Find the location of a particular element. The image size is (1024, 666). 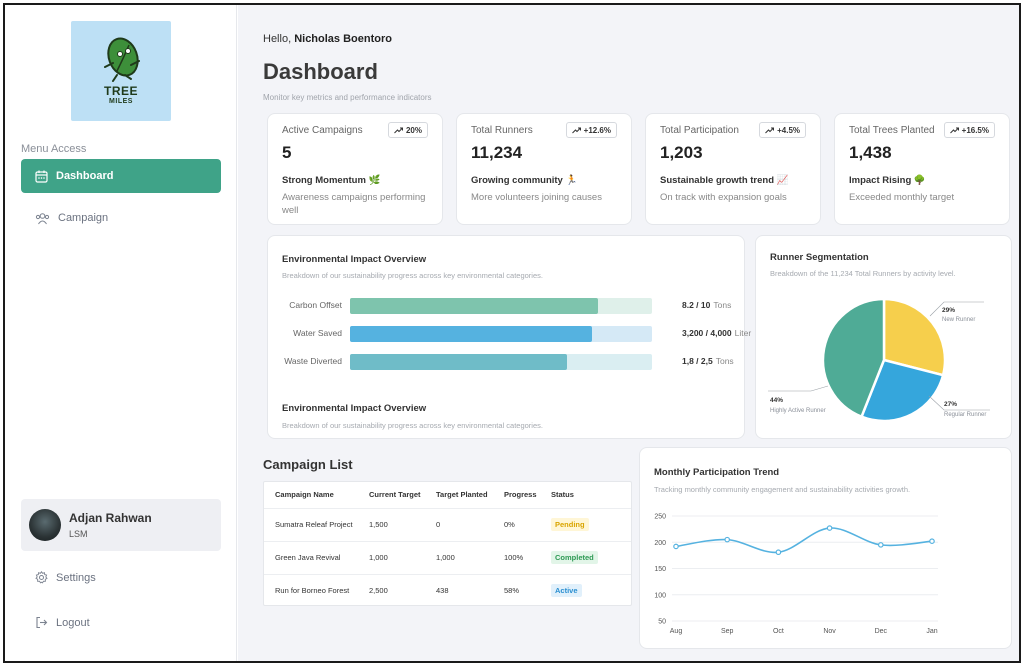

users-icon is located at coordinates (42, 218).